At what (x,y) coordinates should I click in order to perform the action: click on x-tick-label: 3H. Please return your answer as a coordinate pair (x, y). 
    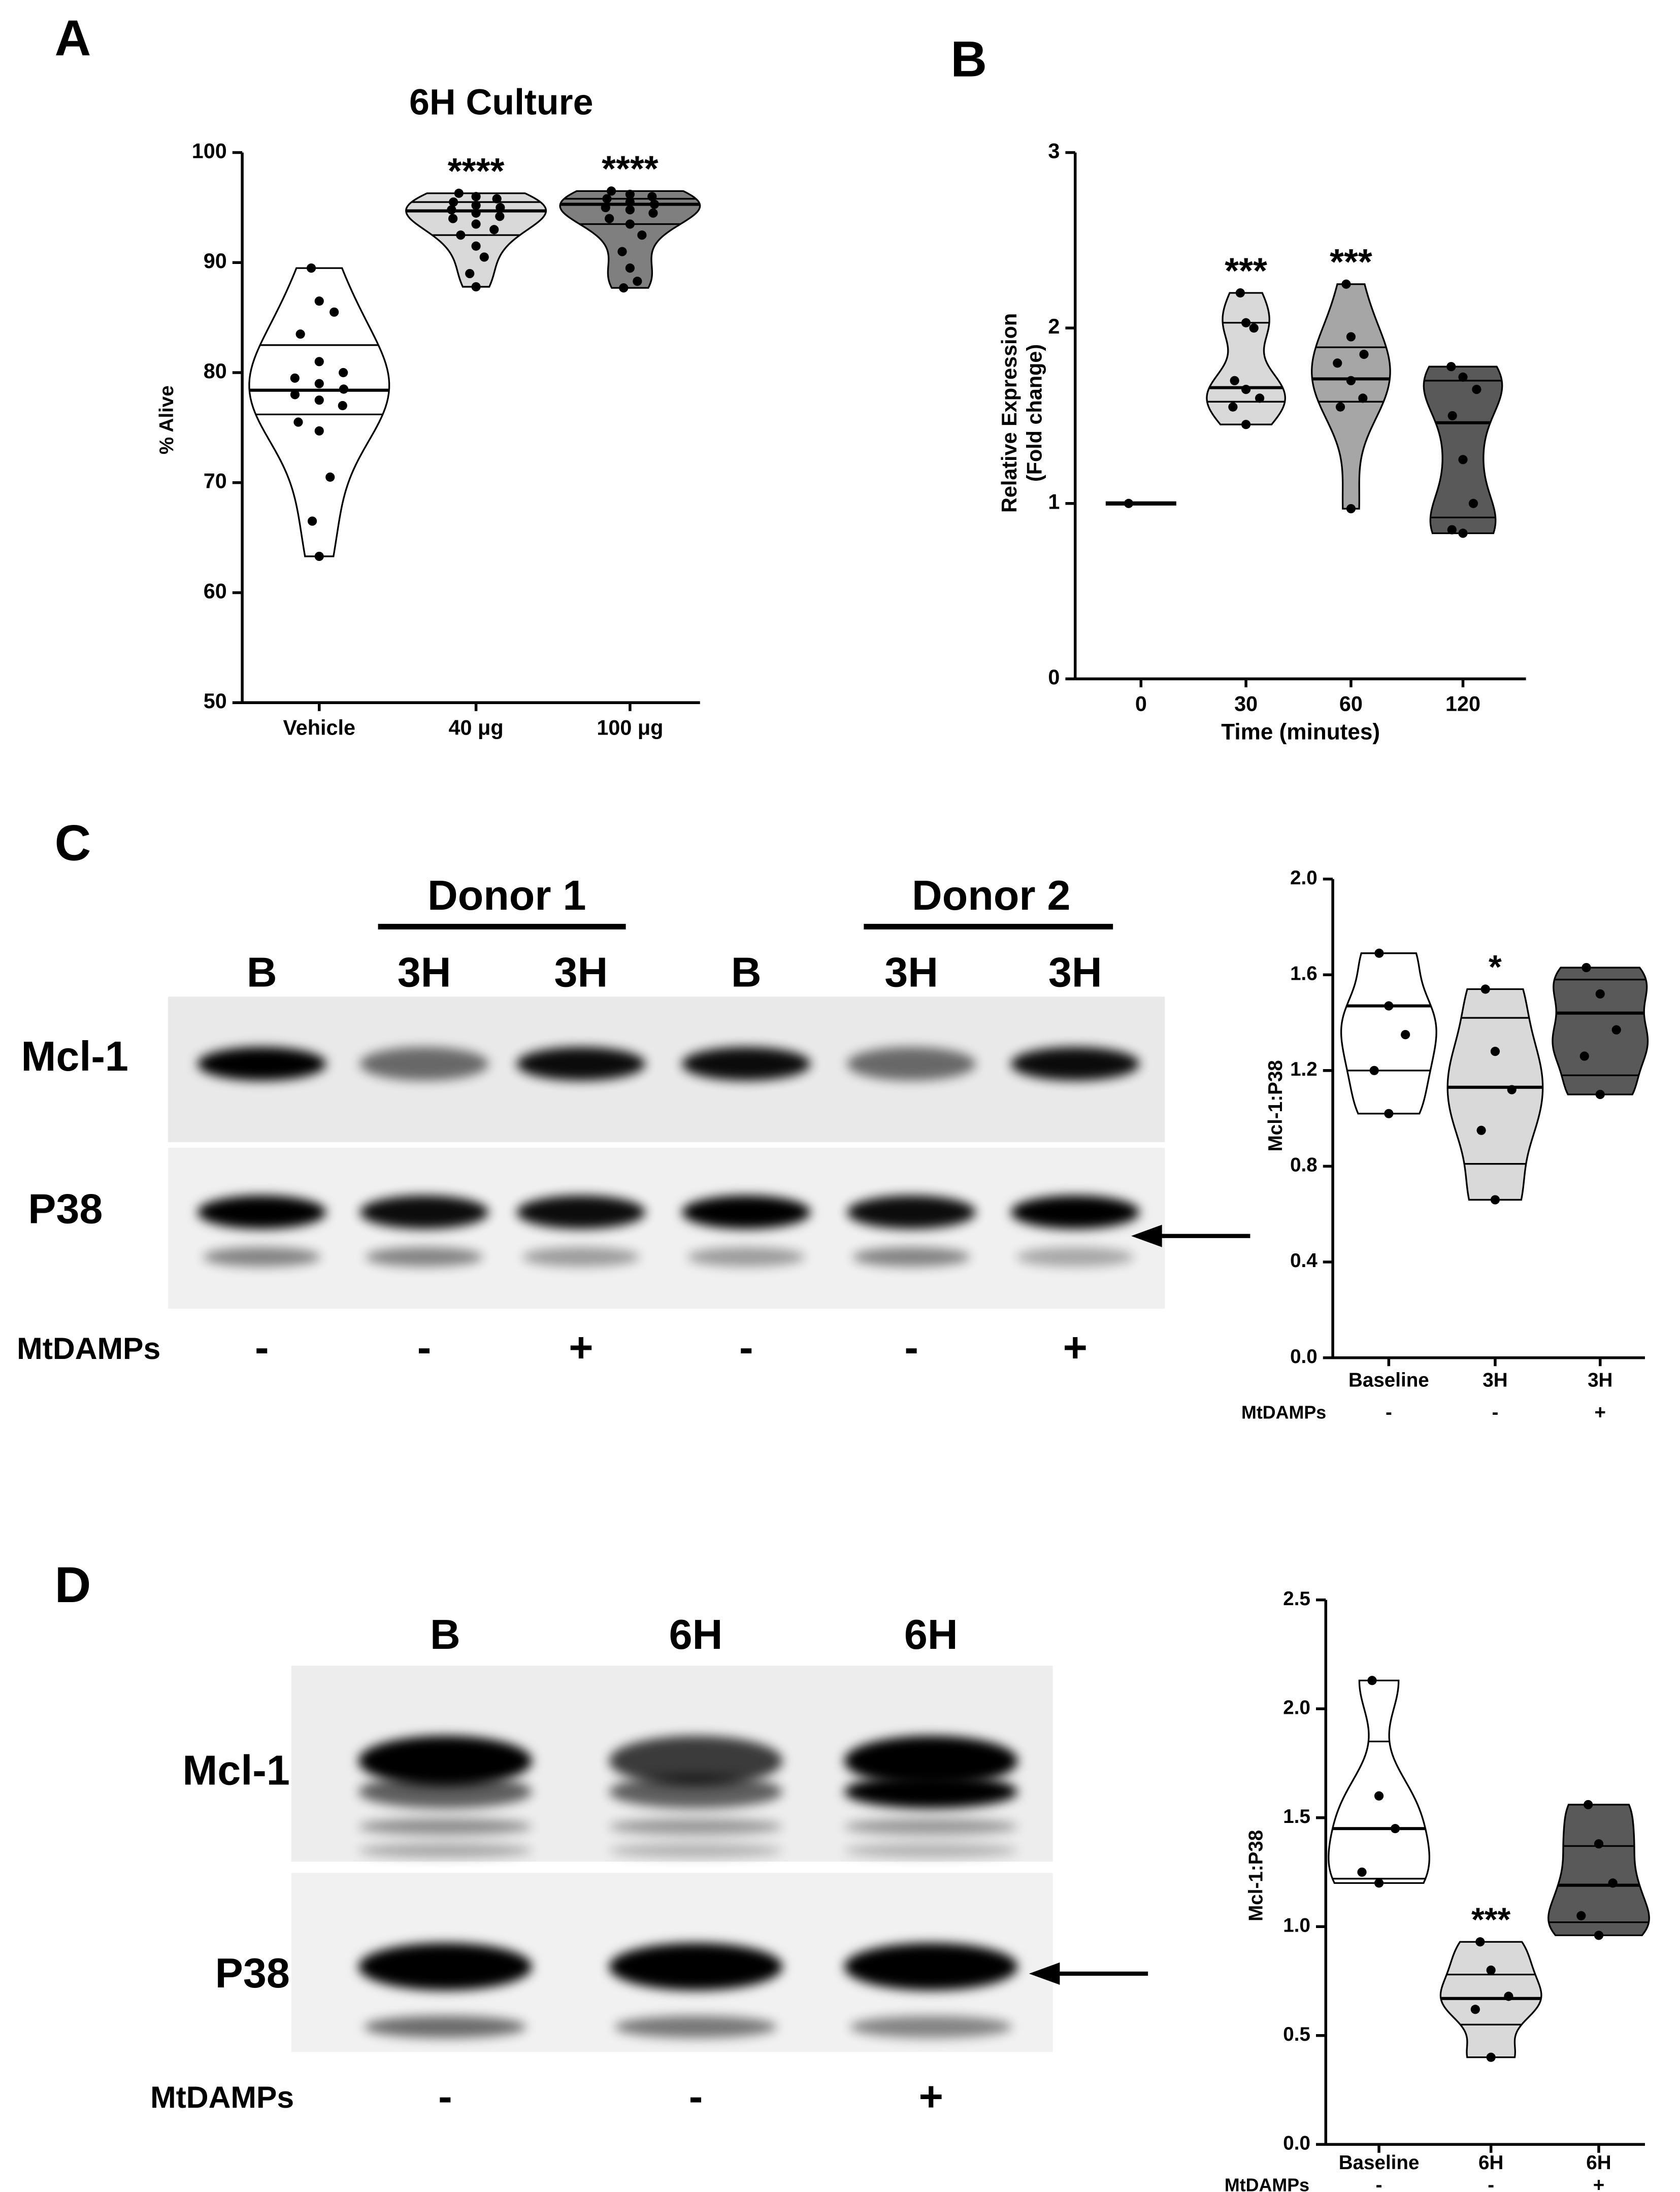
    Looking at the image, I should click on (1495, 1380).